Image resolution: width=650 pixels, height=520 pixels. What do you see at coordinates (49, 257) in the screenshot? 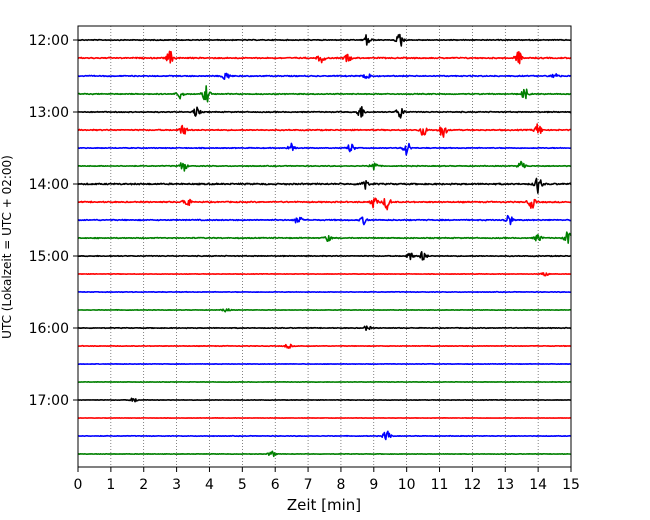
I see `y-tick-label: 15:00` at bounding box center [49, 257].